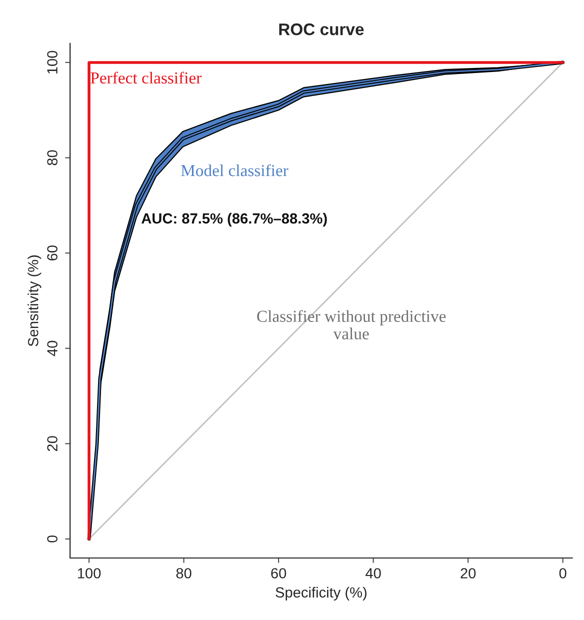 The image size is (584, 620). I want to click on y-tick-label: 60, so click(52, 253).